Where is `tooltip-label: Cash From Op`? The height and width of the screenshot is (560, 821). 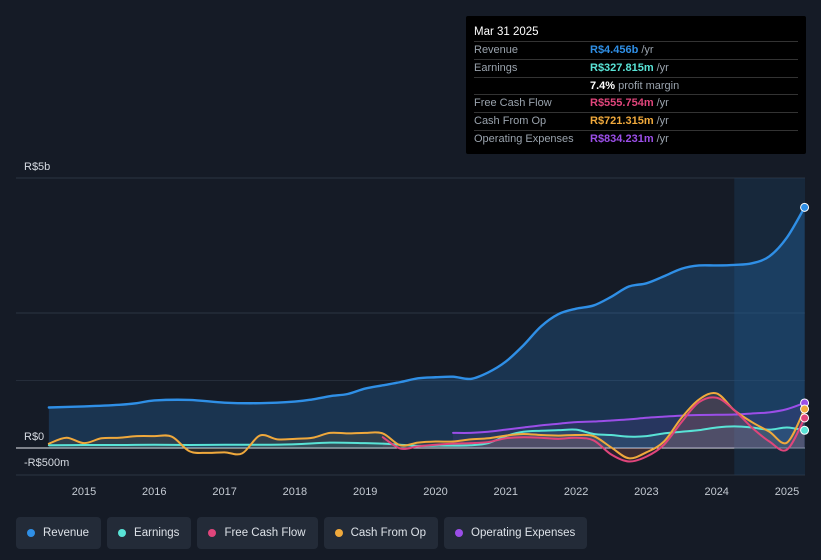 tooltip-label: Cash From Op is located at coordinates (510, 121).